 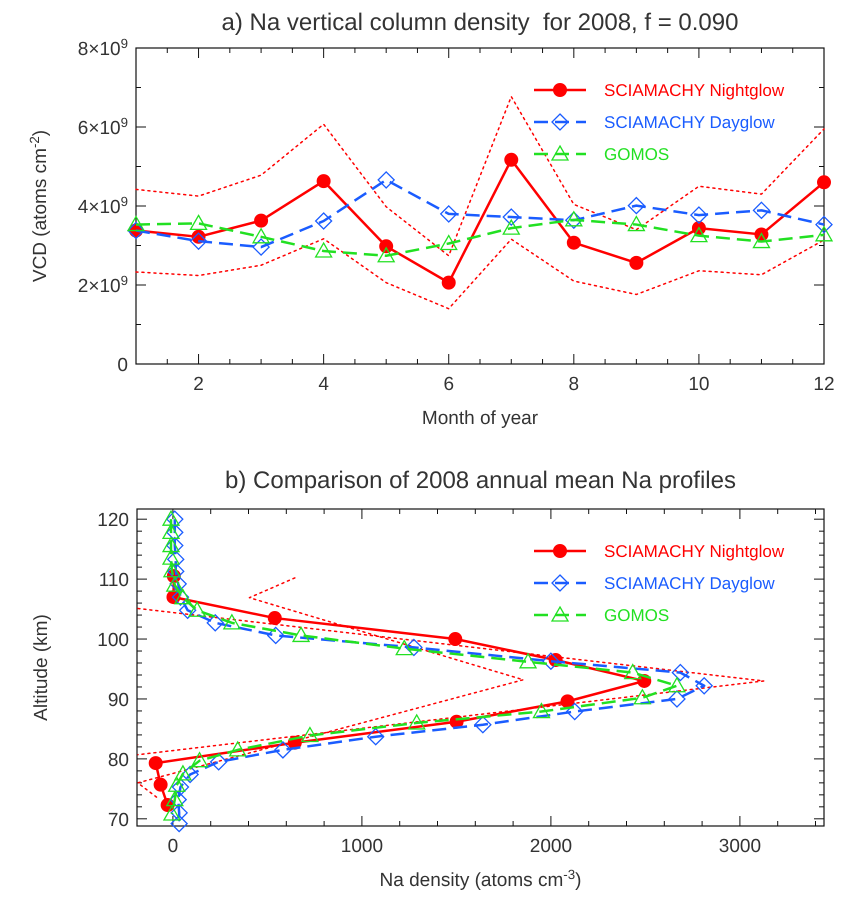 I want to click on x-tick-label: 2, so click(x=198, y=384).